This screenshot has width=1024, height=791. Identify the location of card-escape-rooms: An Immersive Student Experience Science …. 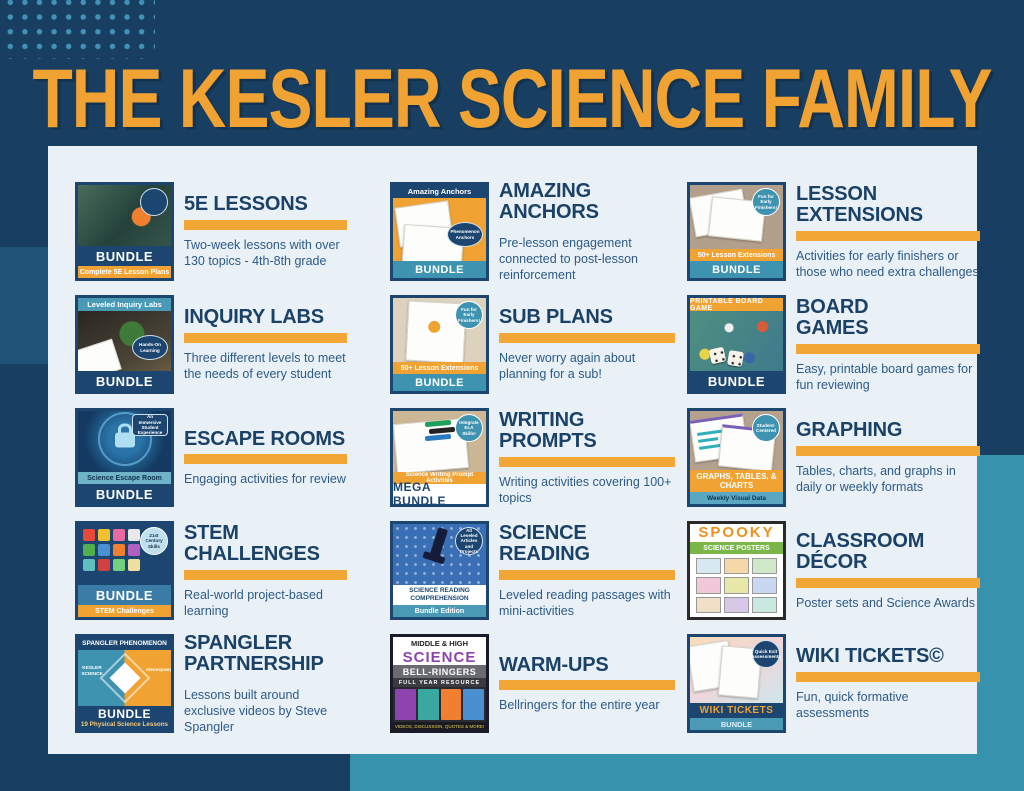
(226, 458).